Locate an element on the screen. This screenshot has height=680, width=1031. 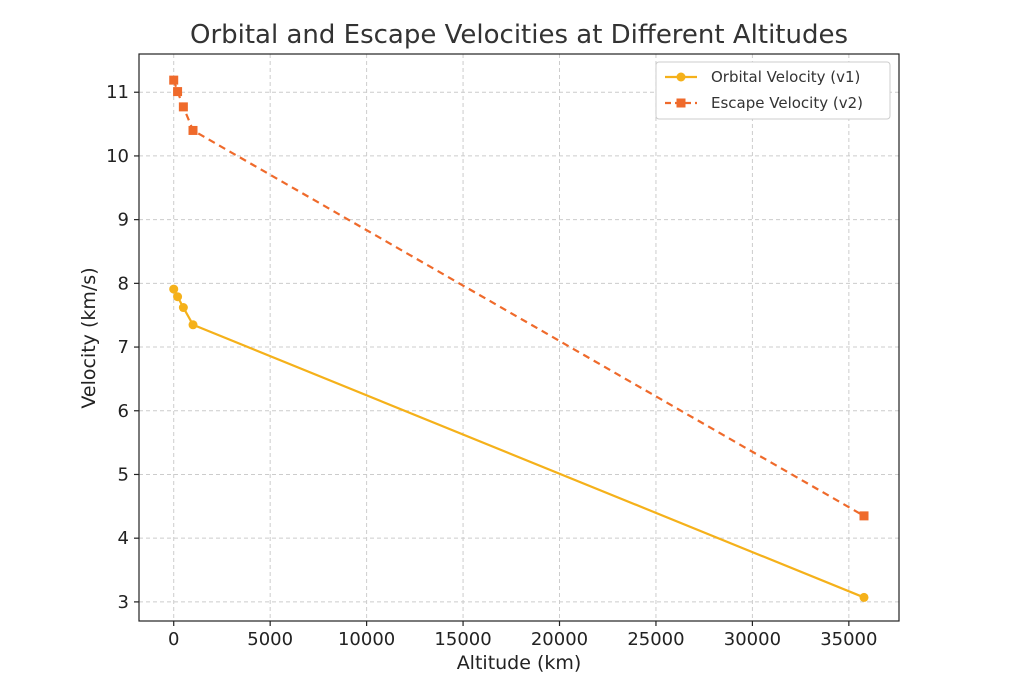
x-tick-label: 30000 is located at coordinates (752, 639).